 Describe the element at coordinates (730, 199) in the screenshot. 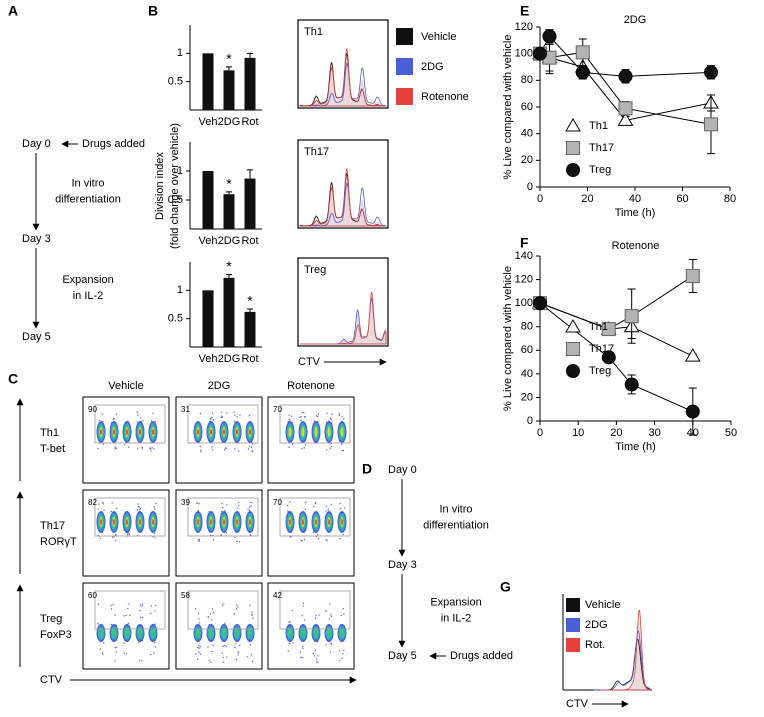

I see `x-tick-label: 80` at that location.